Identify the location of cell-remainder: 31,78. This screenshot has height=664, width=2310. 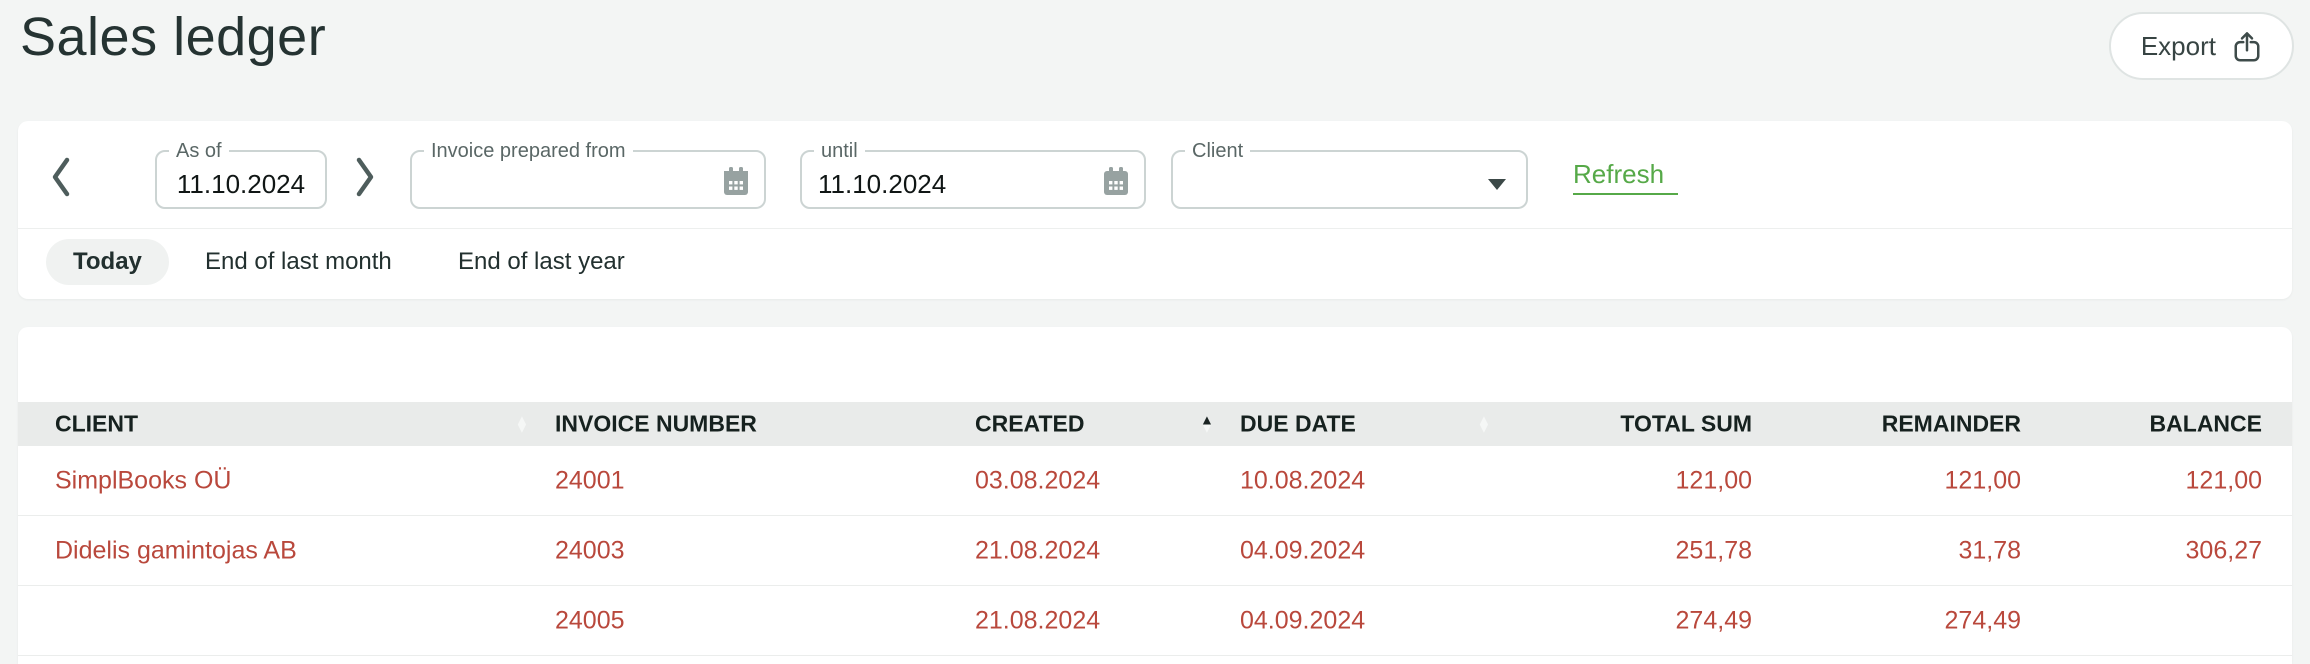
(1989, 550).